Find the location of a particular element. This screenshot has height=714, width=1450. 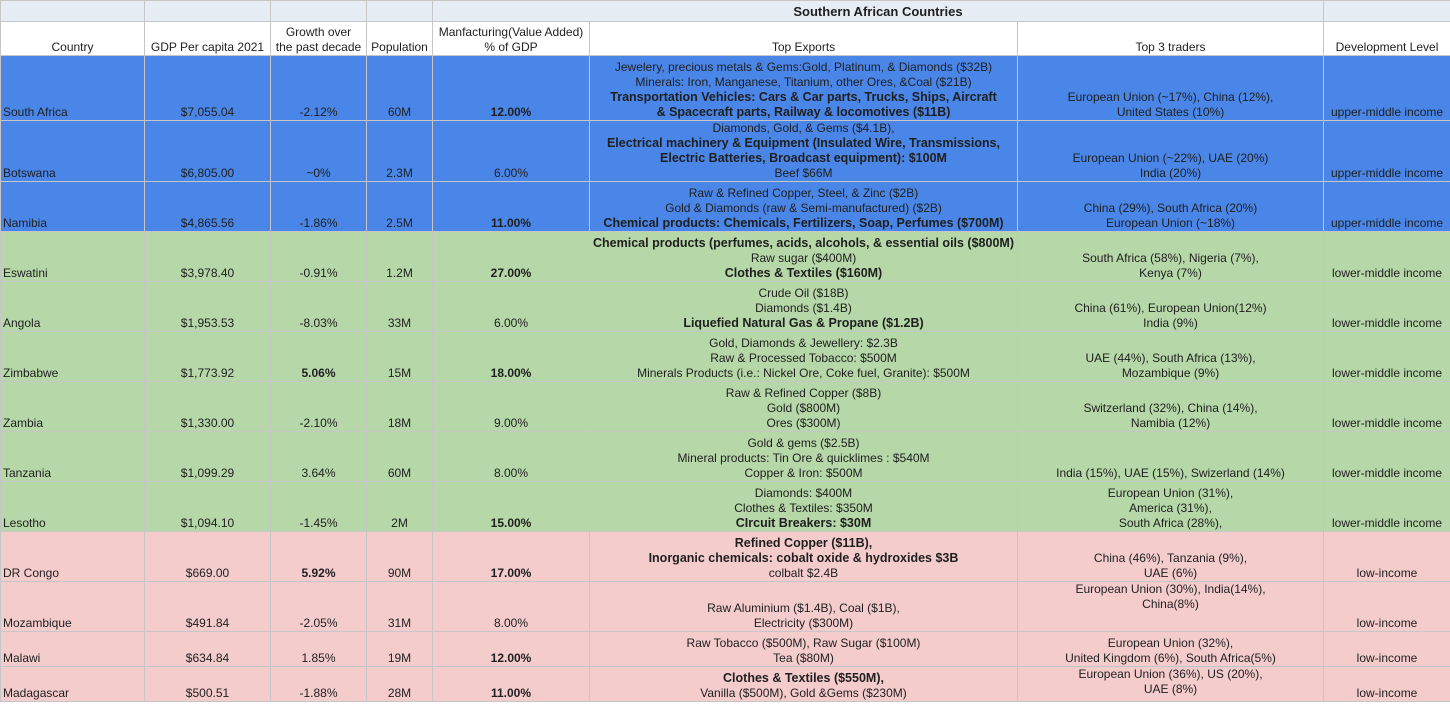

cell-gdp: $669.00 is located at coordinates (207, 556).